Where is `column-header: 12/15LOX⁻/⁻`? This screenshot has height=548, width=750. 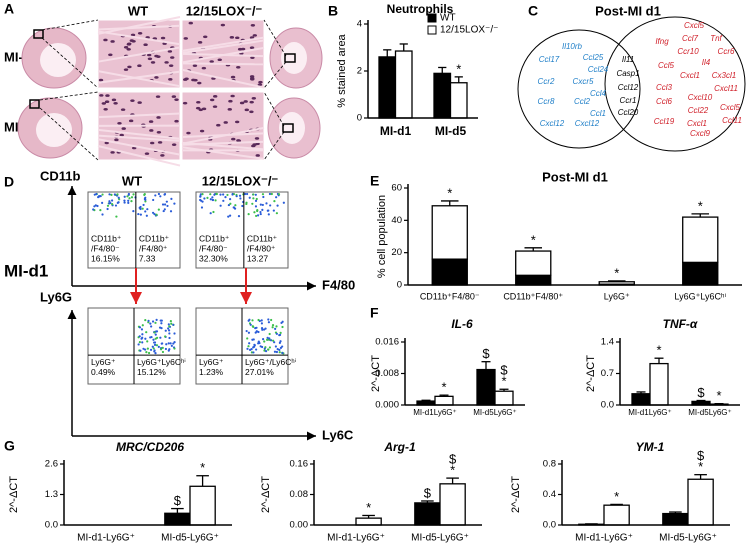
column-header: 12/15LOX⁻/⁻ is located at coordinates (224, 10).